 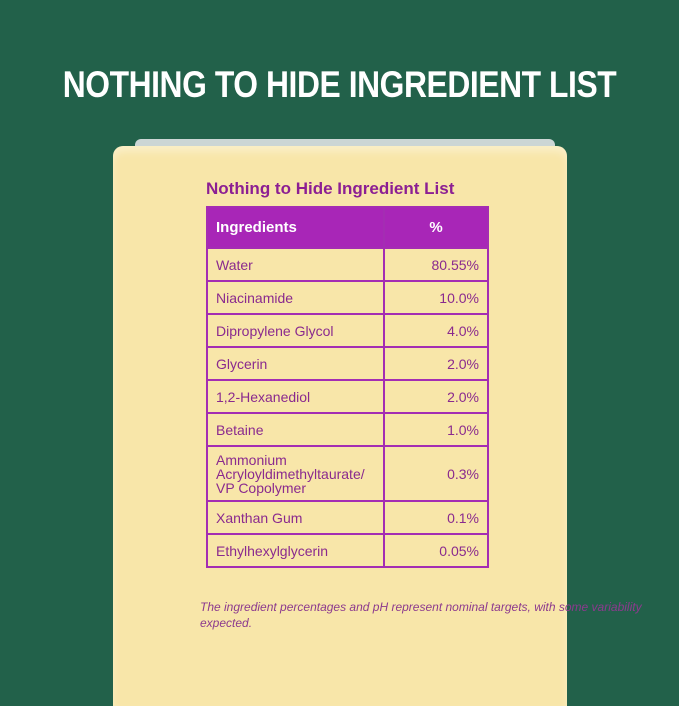 I want to click on table-row: Betaine 1.0%, so click(x=347, y=429).